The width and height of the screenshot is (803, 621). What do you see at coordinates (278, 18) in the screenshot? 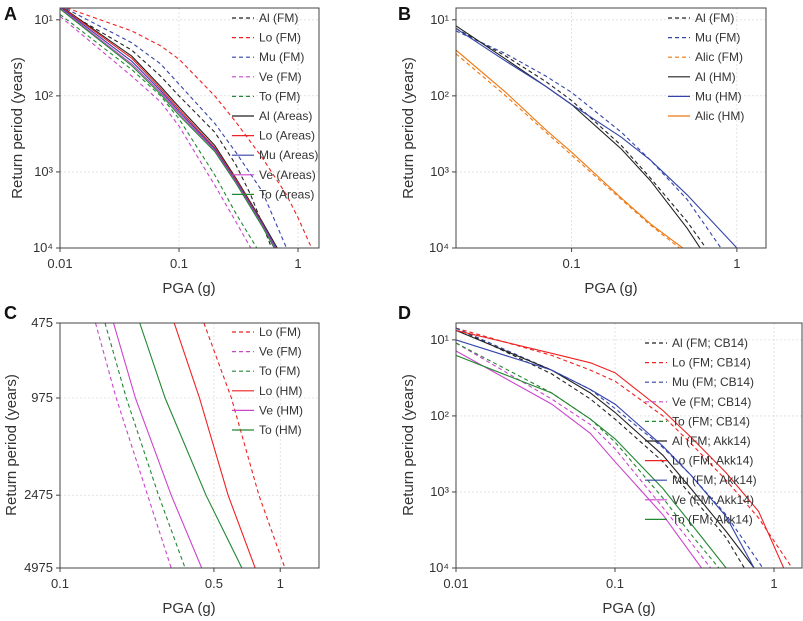
I see `legend-label-a: Al (FM)` at bounding box center [278, 18].